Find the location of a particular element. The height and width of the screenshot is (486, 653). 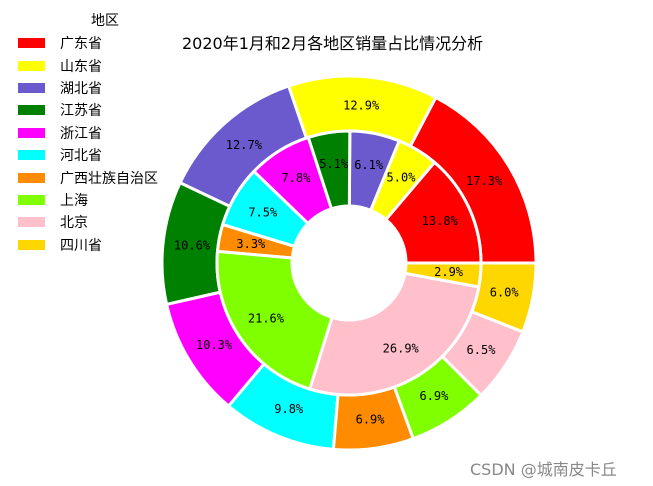

legend-item: 山东省 is located at coordinates (85, 65).